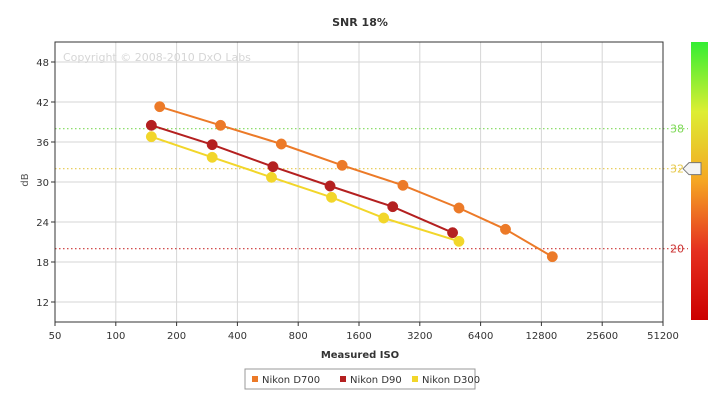 Image resolution: width=721 pixels, height=403 pixels. Describe the element at coordinates (699, 181) in the screenshot. I see `color-scale-bar` at that location.